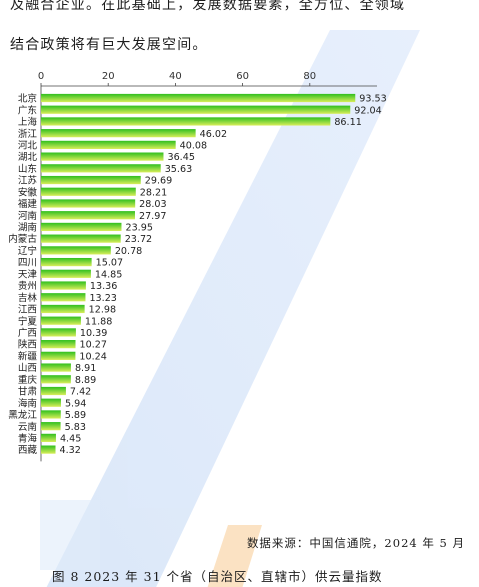 This screenshot has width=479, height=587. What do you see at coordinates (208, 6) in the screenshot?
I see `body-text-line-1: 及融合企业。在此基础上，发展数据要素，全方位、全领域` at bounding box center [208, 6].